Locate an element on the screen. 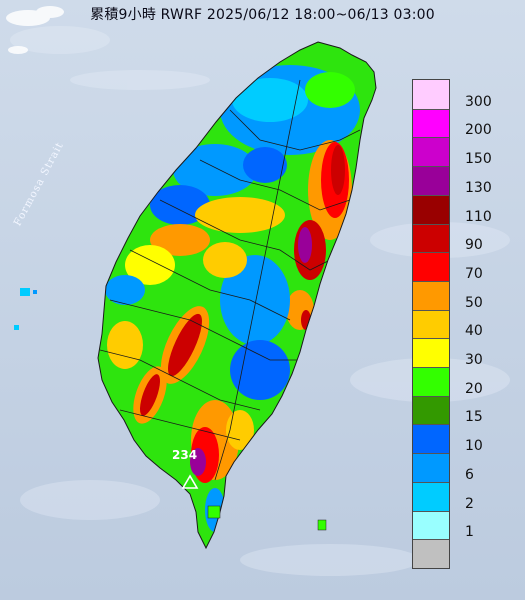  legend-label: 30 is located at coordinates (474, 360).